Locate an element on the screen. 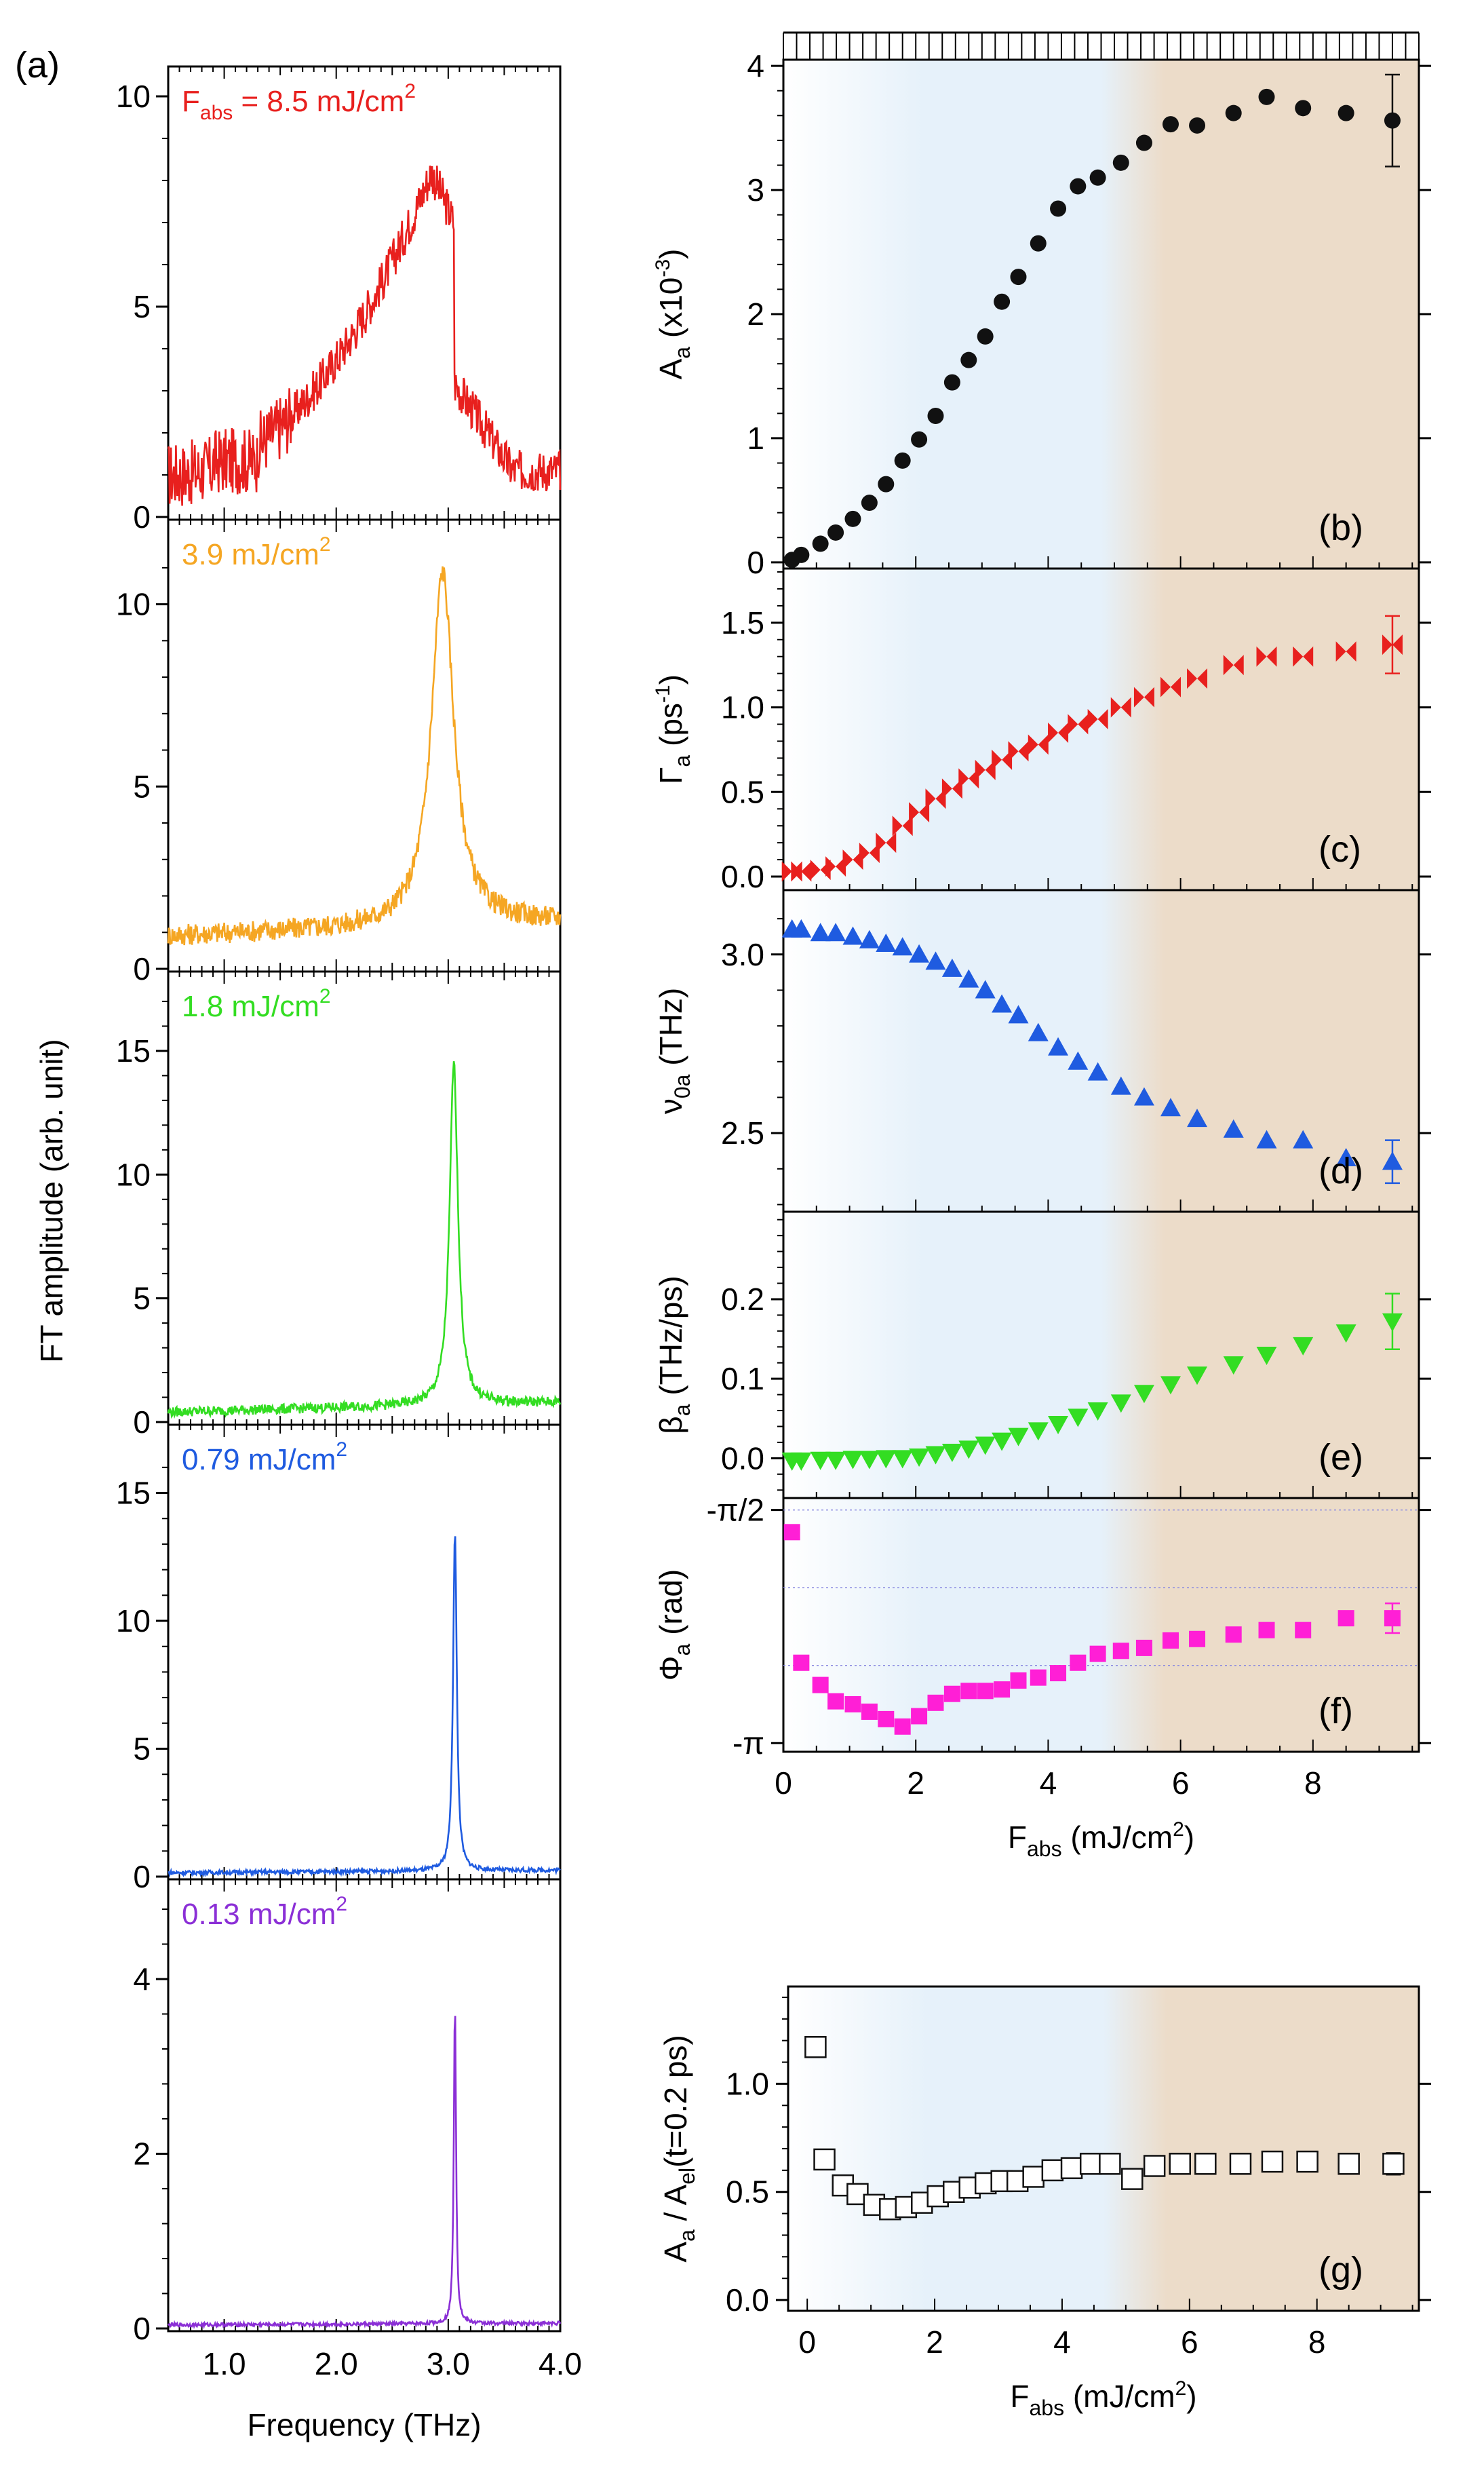 The image size is (1484, 2475). panel-letter: (f) is located at coordinates (1336, 1711).